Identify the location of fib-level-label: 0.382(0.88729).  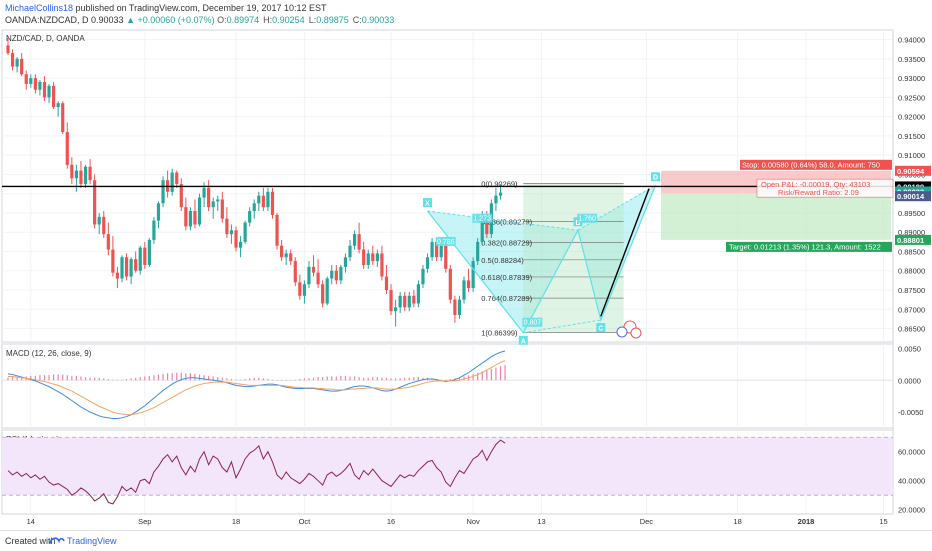
(506, 243).